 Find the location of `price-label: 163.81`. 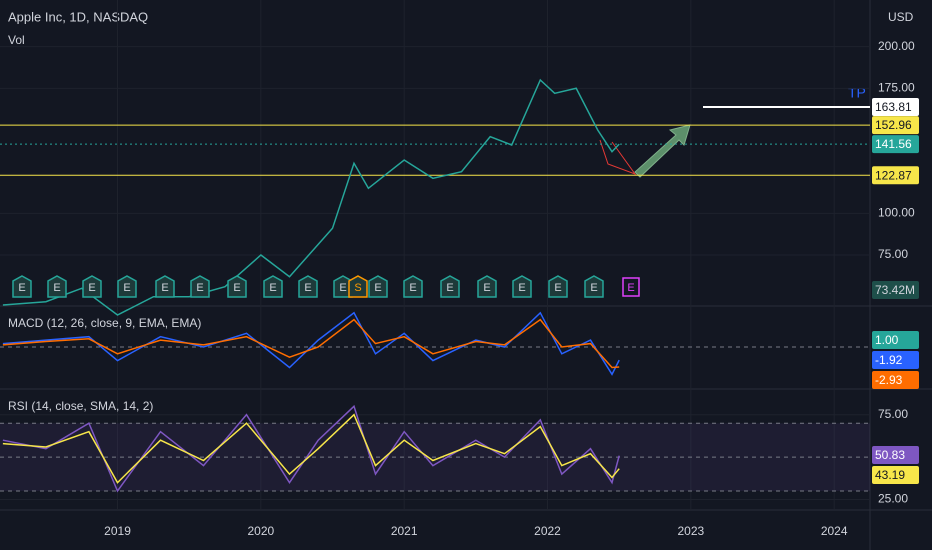

price-label: 163.81 is located at coordinates (893, 107).